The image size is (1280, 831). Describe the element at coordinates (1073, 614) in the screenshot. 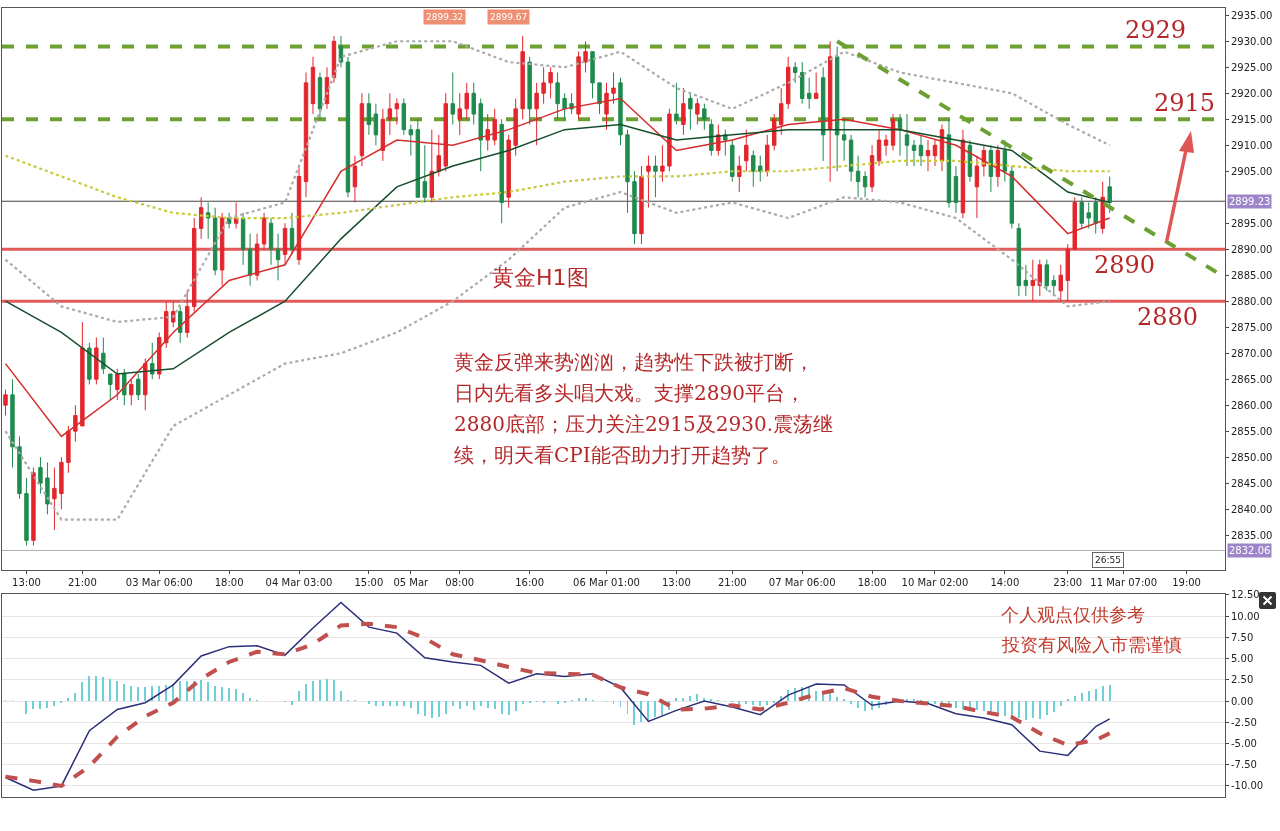

I see `annotation: 个人观点仅供参考` at that location.